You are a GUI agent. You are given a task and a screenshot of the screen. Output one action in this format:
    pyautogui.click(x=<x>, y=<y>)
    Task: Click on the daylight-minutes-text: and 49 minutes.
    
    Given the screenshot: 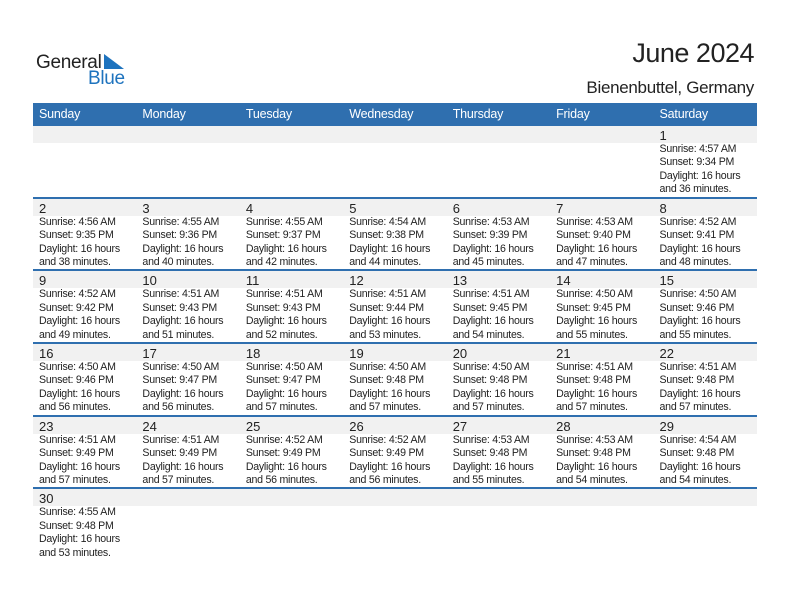 What is the action you would take?
    pyautogui.click(x=75, y=334)
    